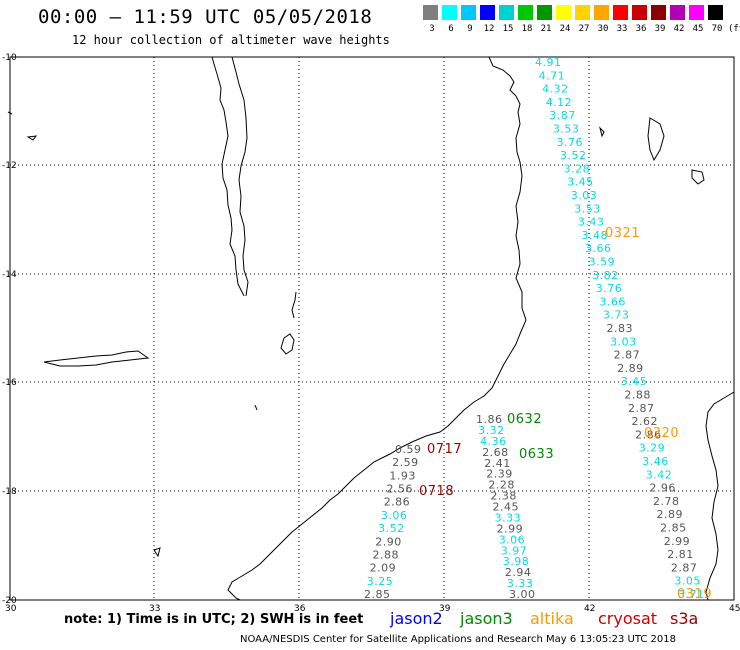 This screenshot has width=740, height=650. I want to click on wave-height-value: 4.91, so click(548, 62).